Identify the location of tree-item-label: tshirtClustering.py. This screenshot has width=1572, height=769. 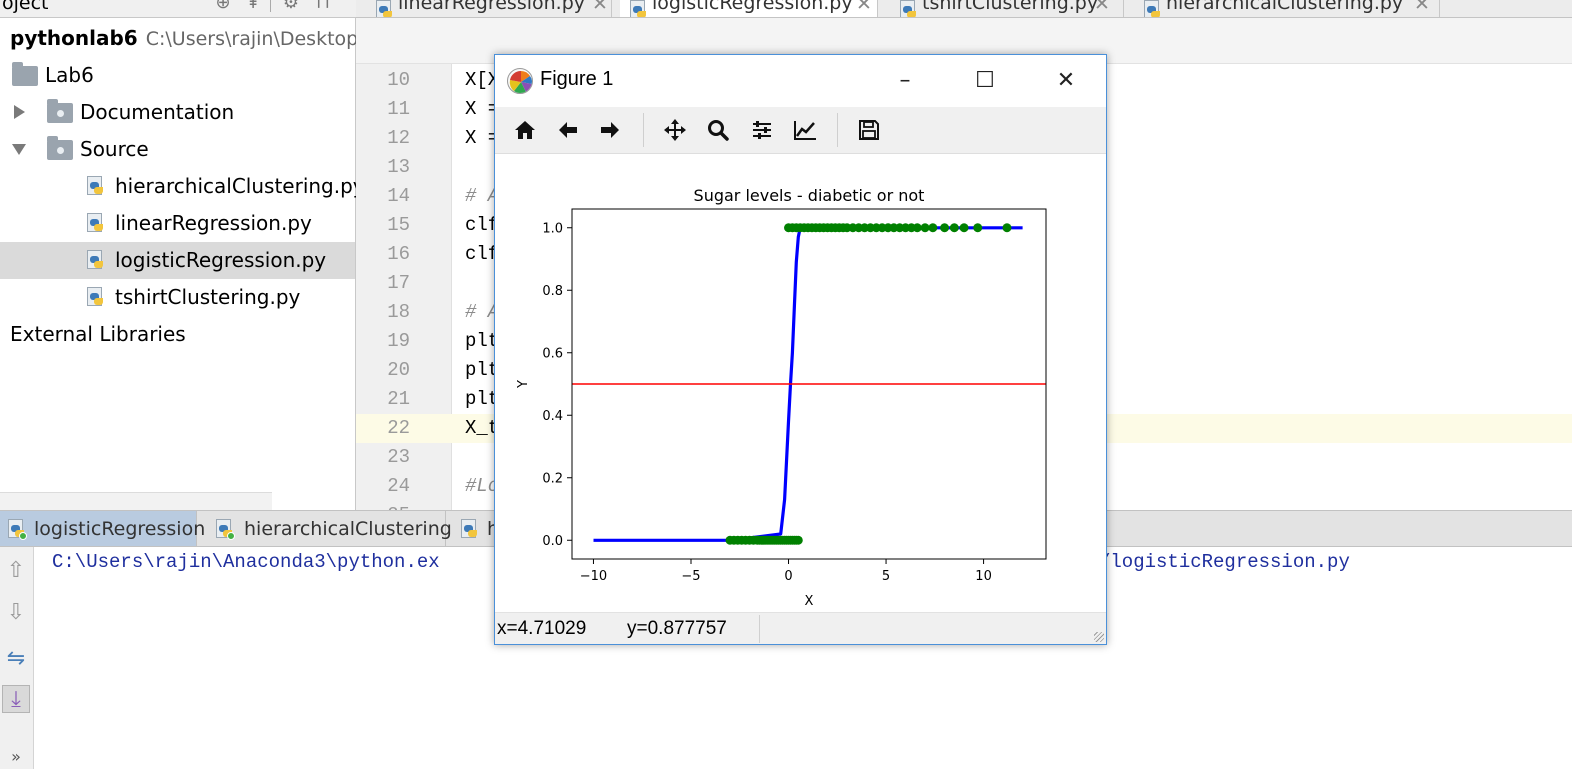
(208, 297).